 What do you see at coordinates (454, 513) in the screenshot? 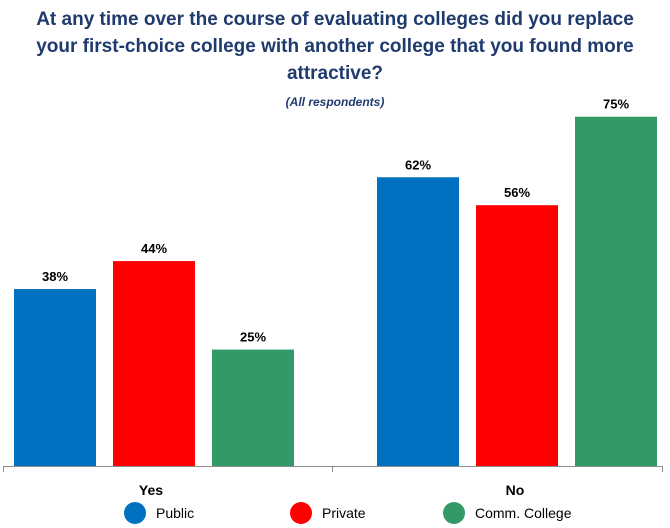
I see `legend-swatch-comm-college` at bounding box center [454, 513].